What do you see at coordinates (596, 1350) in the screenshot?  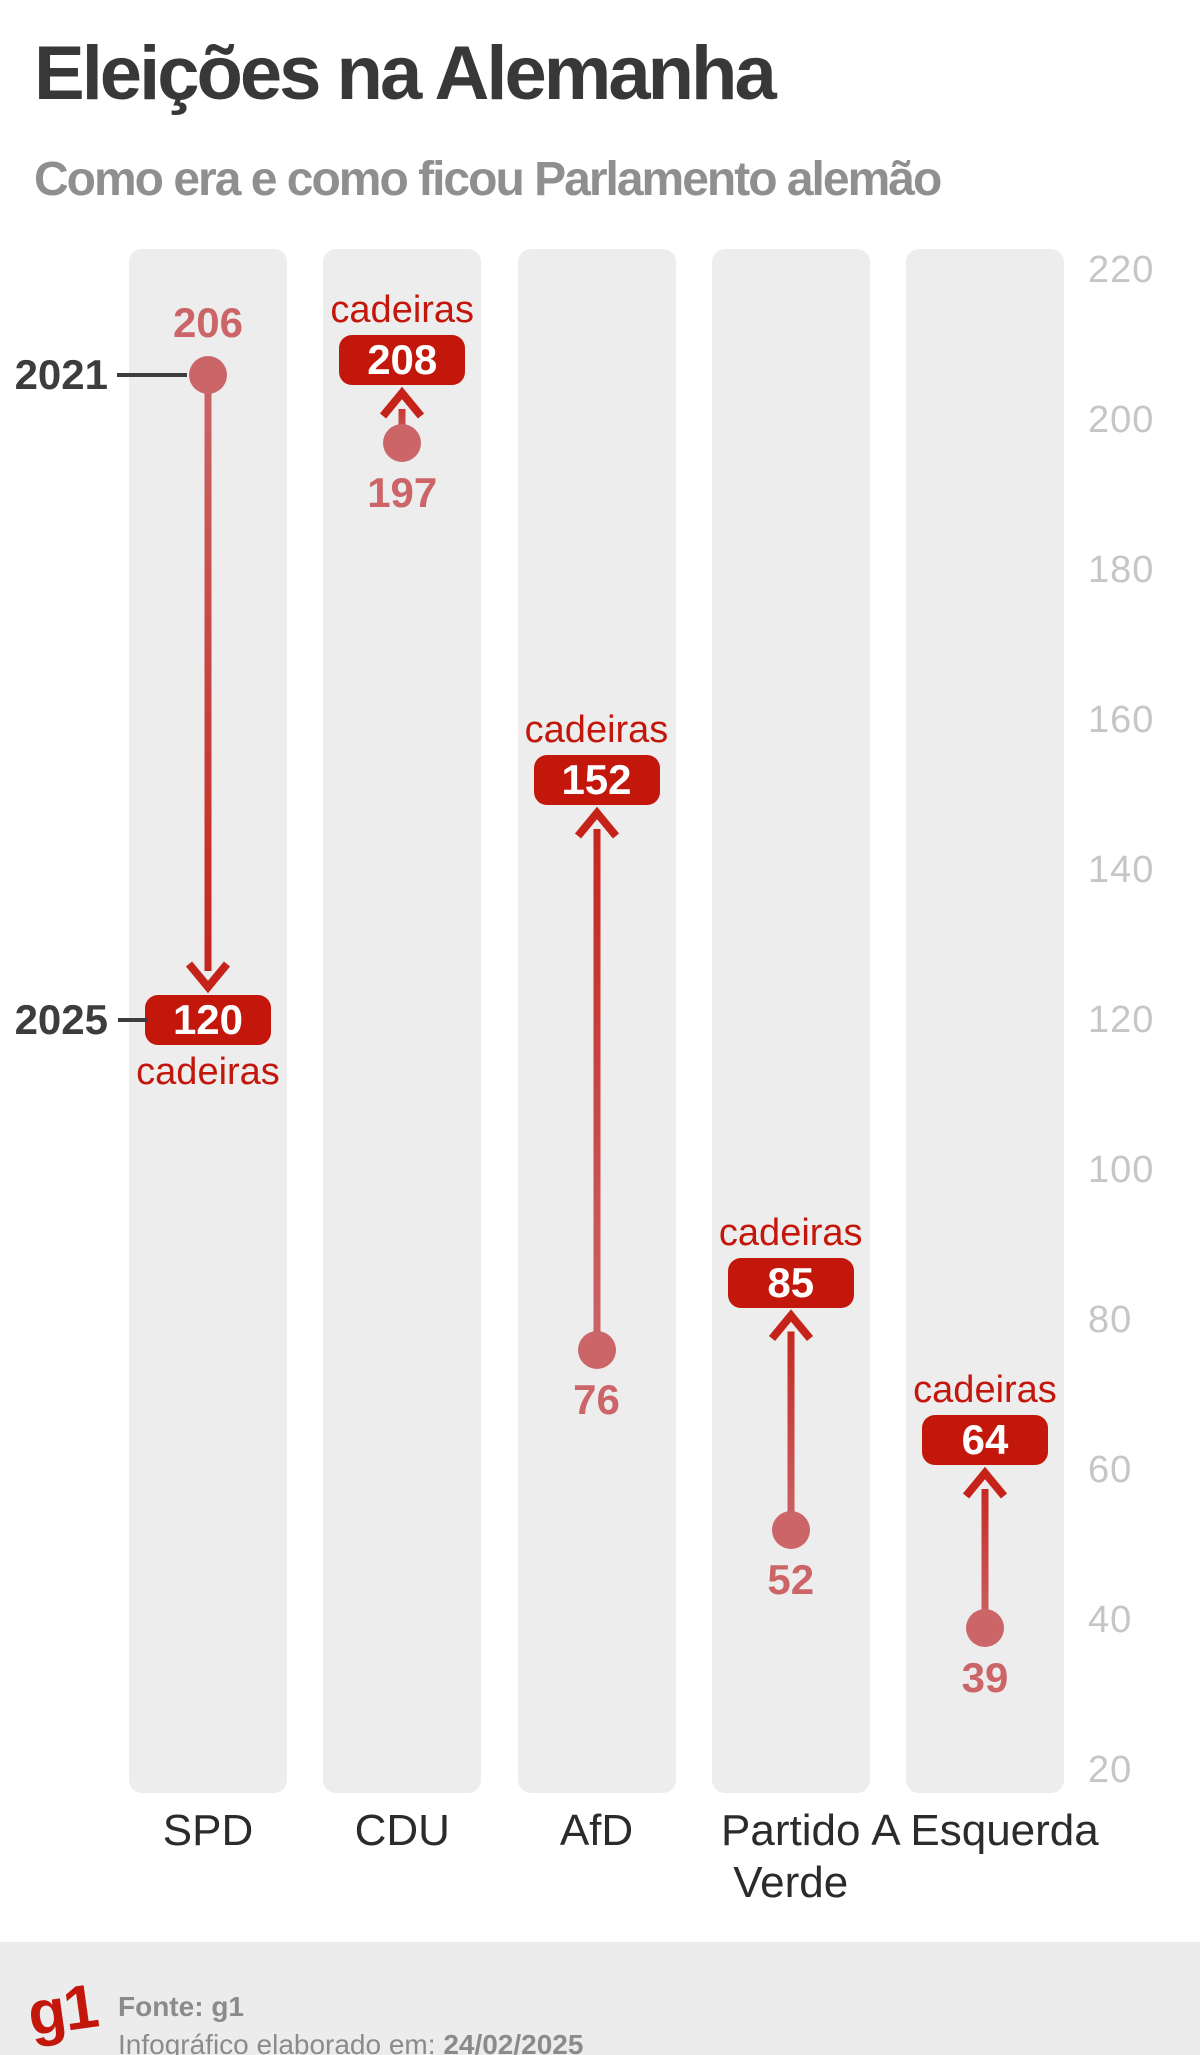 I see `old-dot-afd` at bounding box center [596, 1350].